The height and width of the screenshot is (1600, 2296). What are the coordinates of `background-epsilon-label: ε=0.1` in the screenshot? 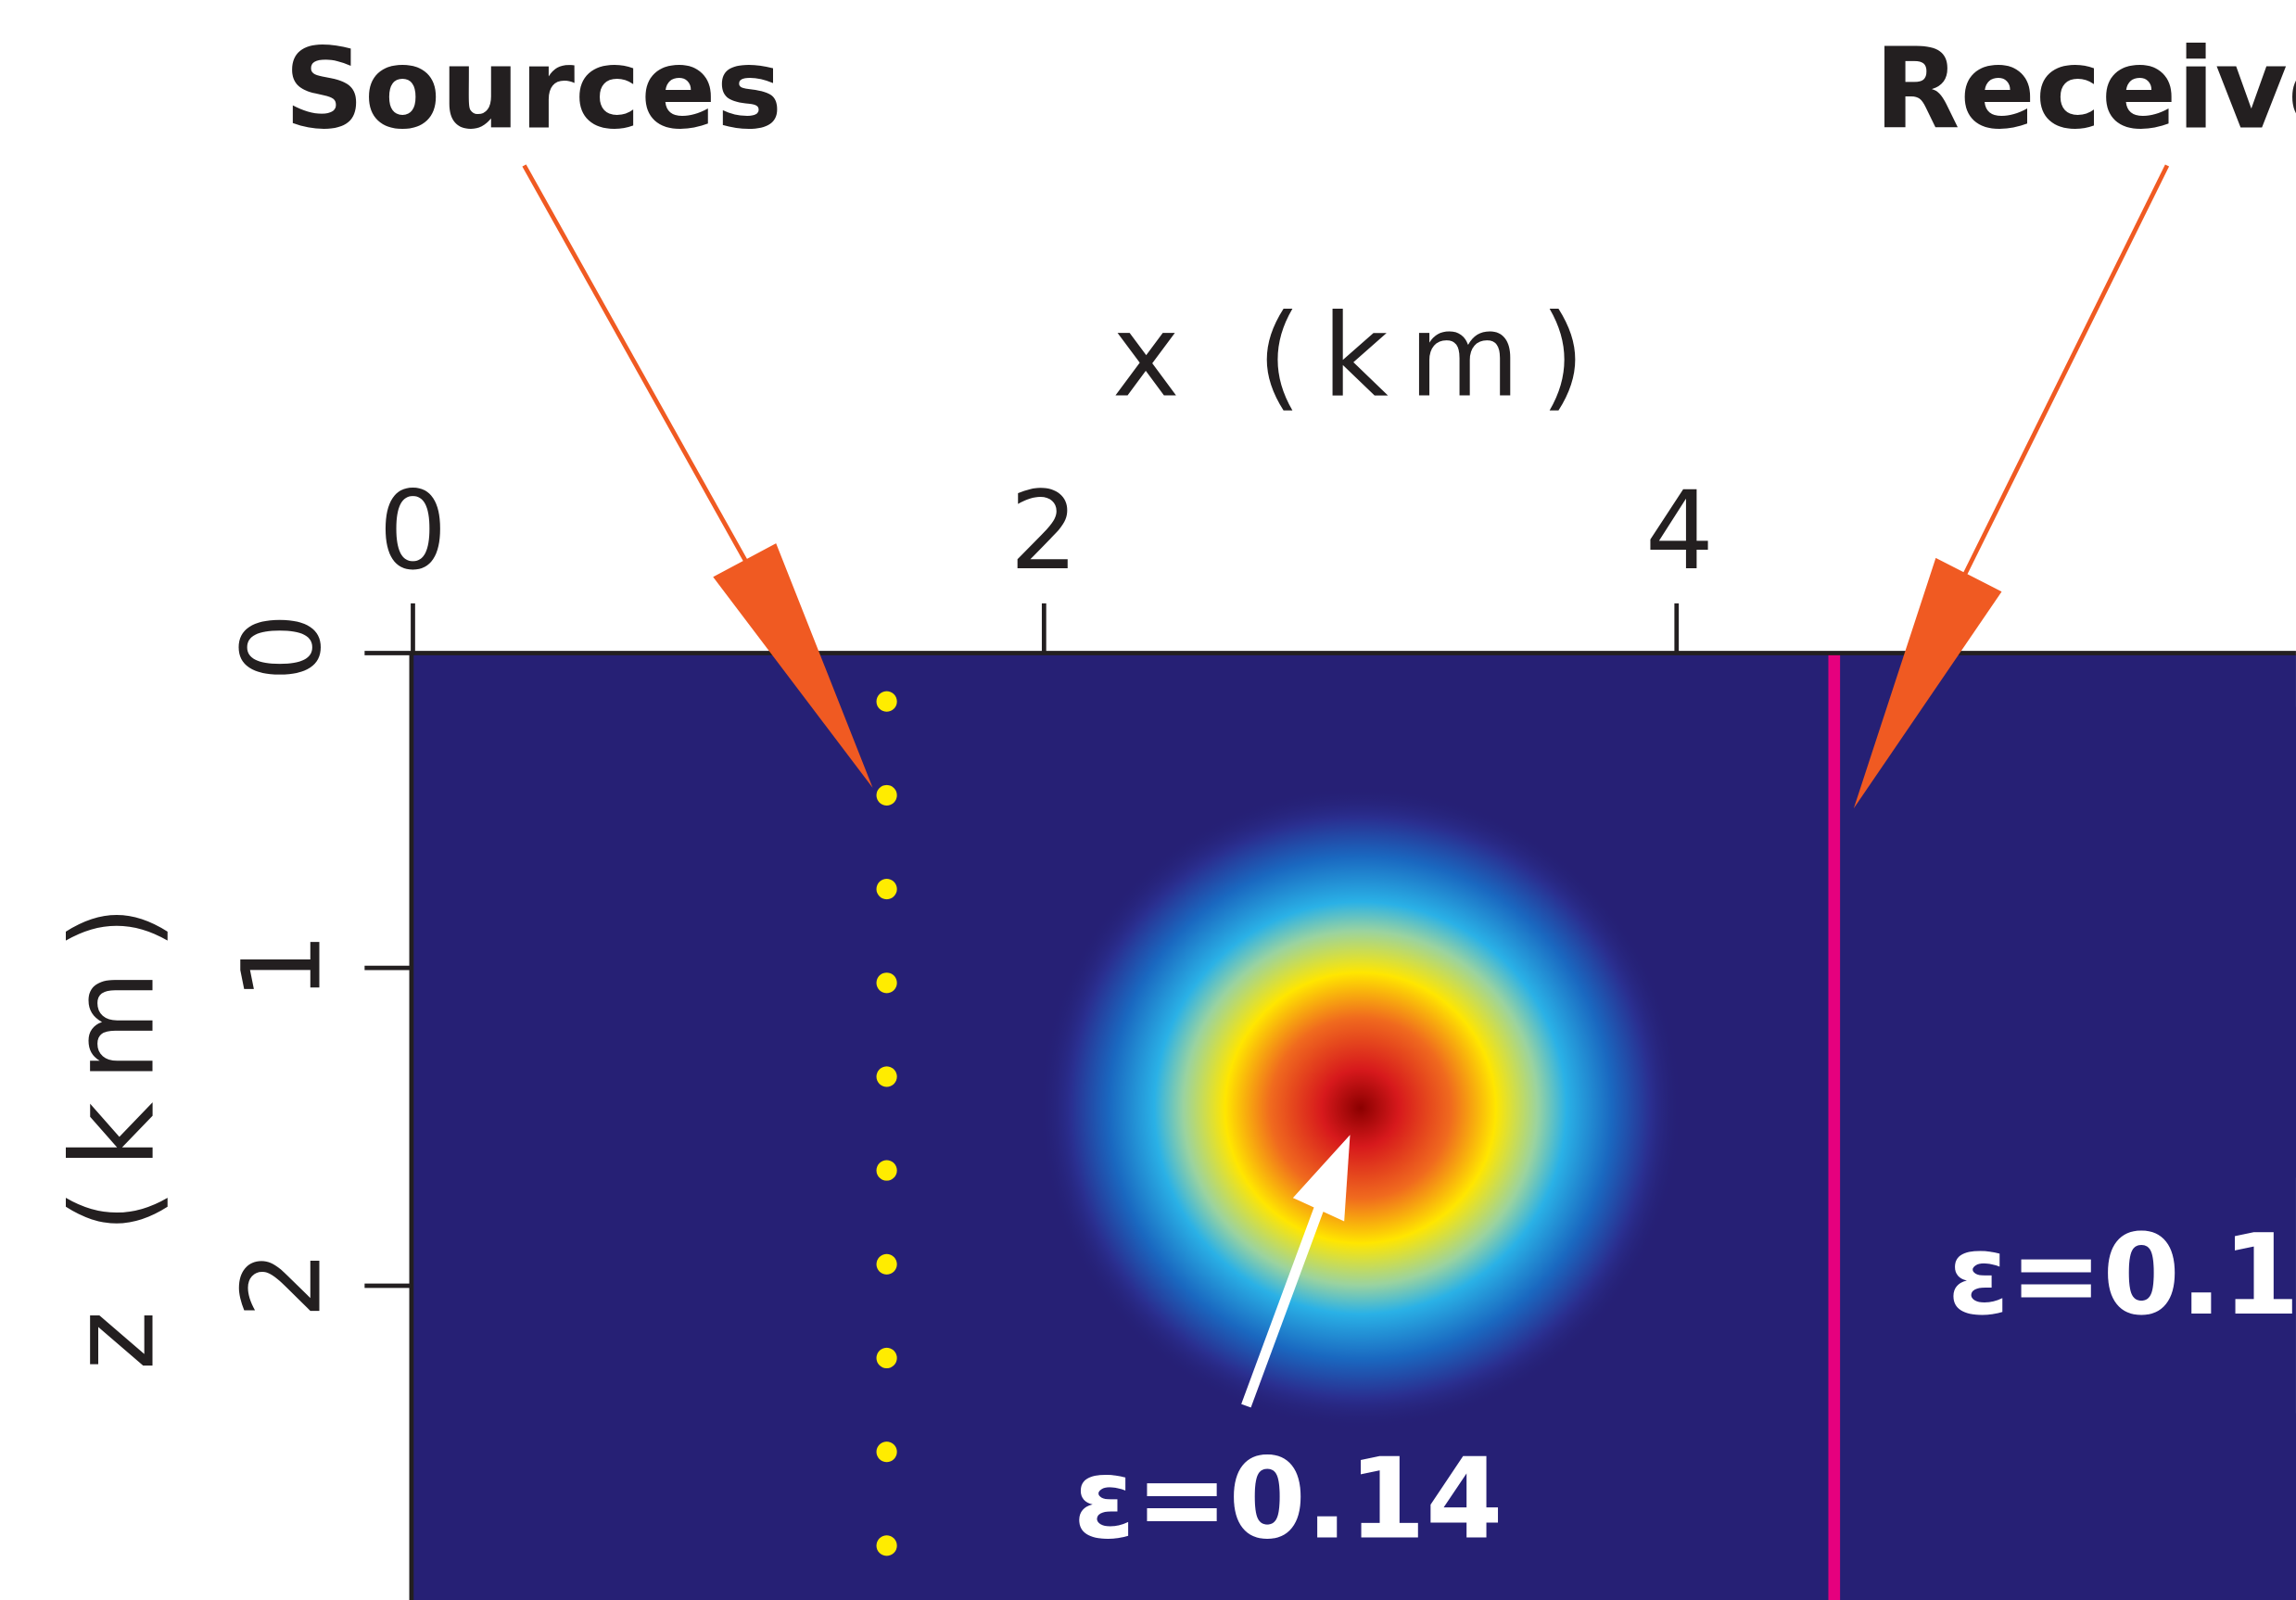 It's located at (2121, 1276).